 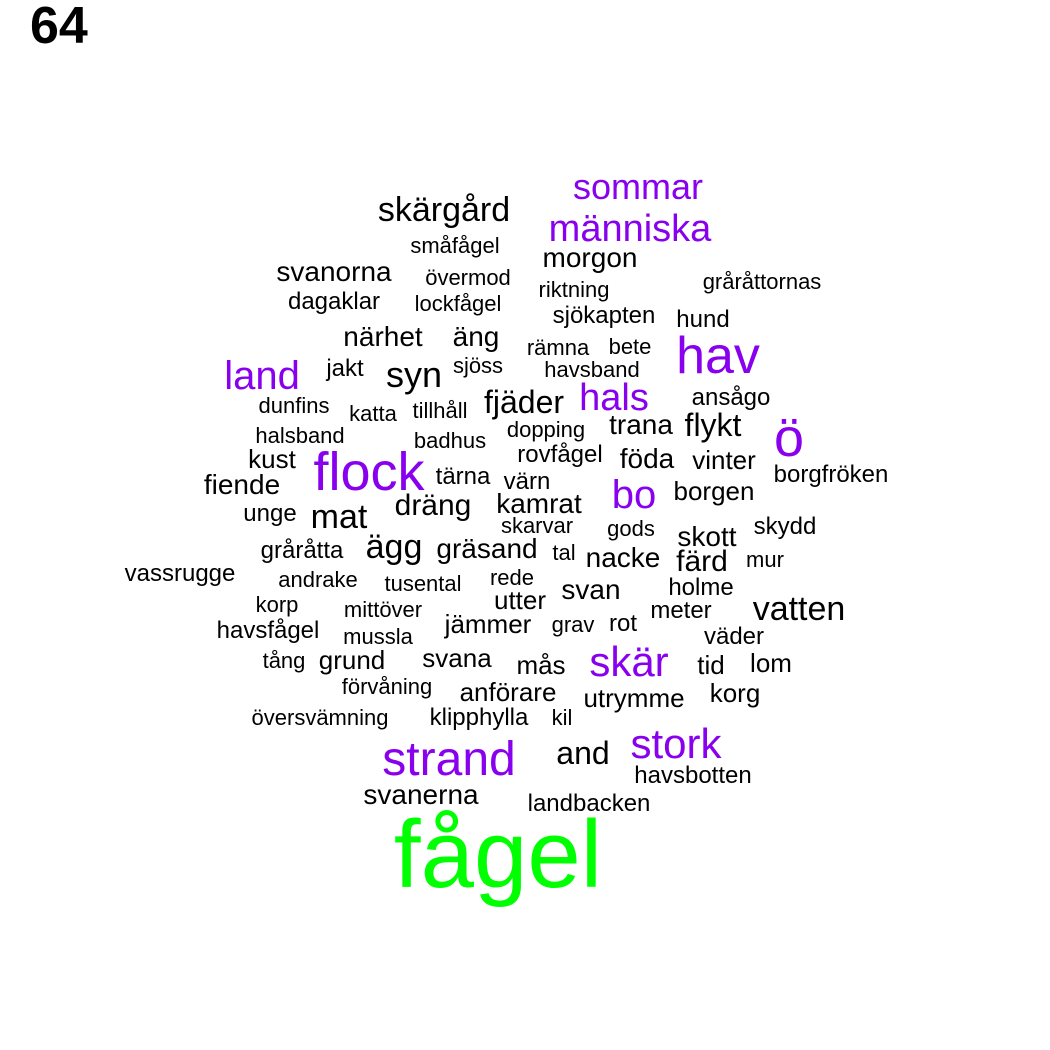 What do you see at coordinates (180, 573) in the screenshot?
I see `word-vassrugge: vassrugge` at bounding box center [180, 573].